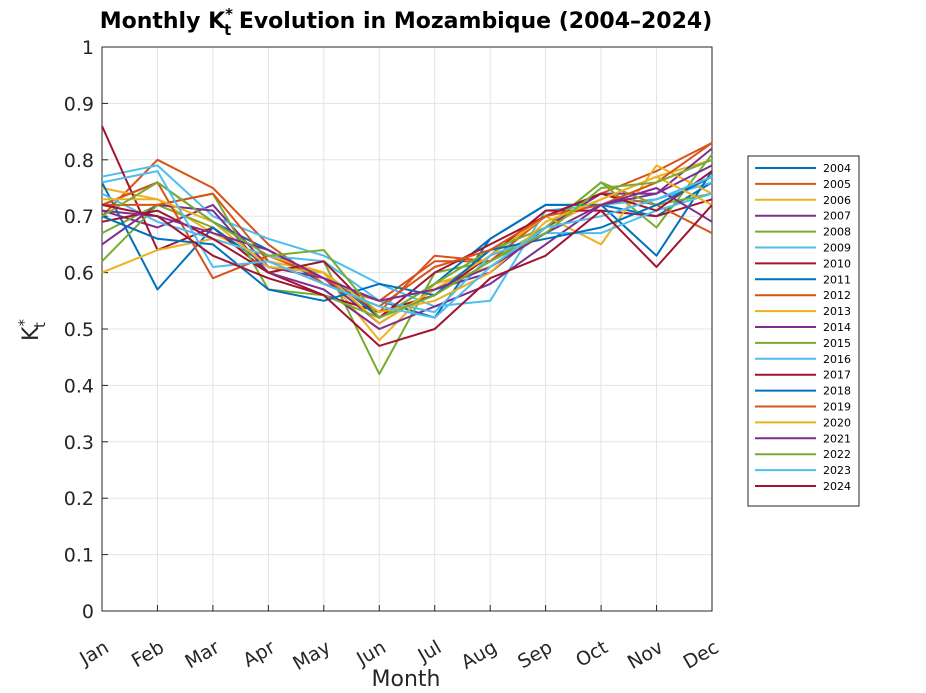  I want to click on series-line-2024, so click(407, 275).